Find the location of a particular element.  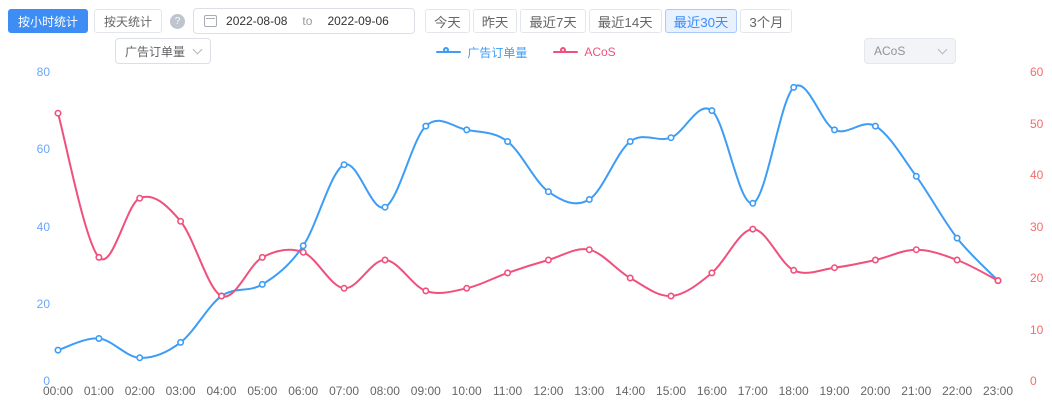

calendar-icon is located at coordinates (211, 21).